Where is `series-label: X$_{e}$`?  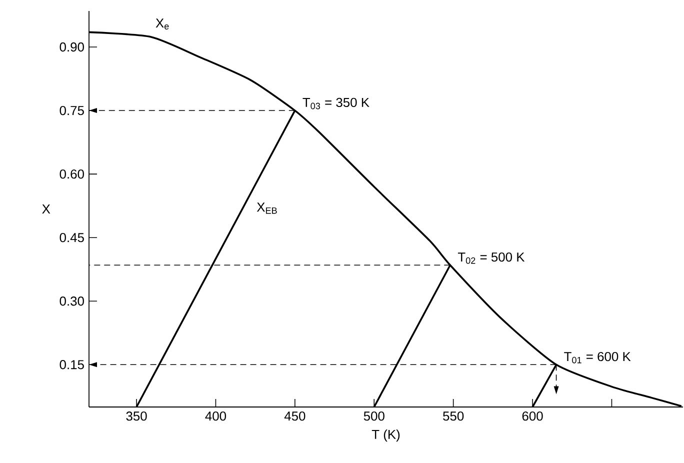 series-label: X$_{e}$ is located at coordinates (162, 24).